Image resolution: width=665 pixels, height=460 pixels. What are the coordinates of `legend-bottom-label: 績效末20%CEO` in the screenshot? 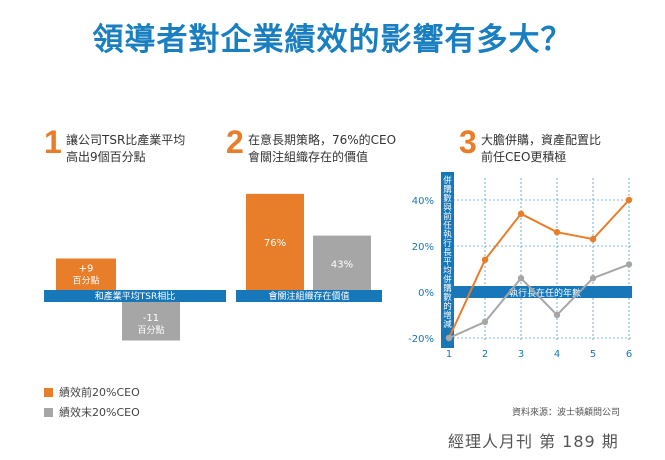 It's located at (99, 412).